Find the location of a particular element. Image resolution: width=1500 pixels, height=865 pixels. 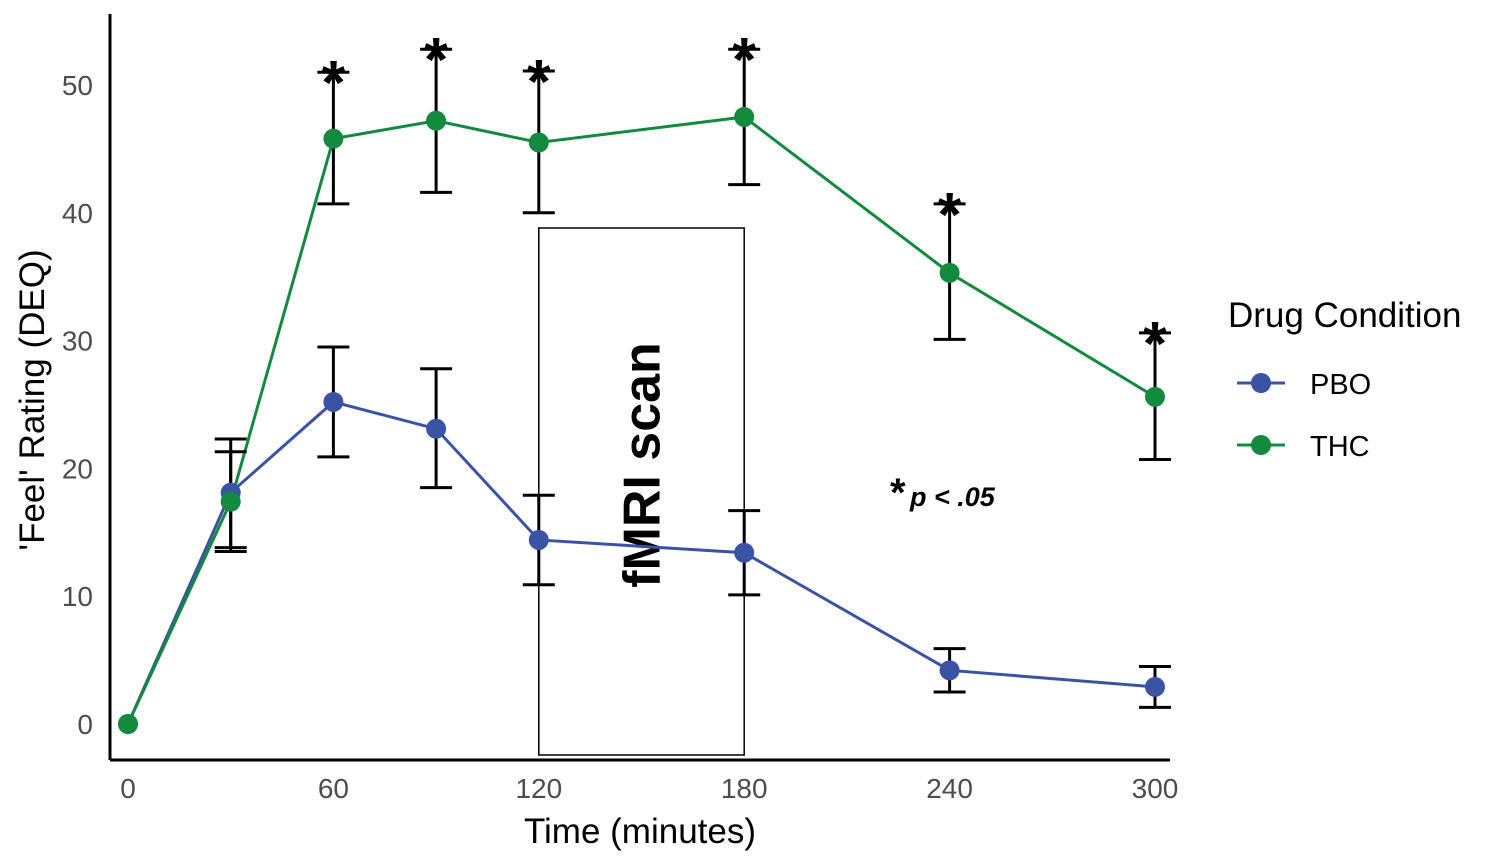

y-tick-label: 40 is located at coordinates (77, 213).